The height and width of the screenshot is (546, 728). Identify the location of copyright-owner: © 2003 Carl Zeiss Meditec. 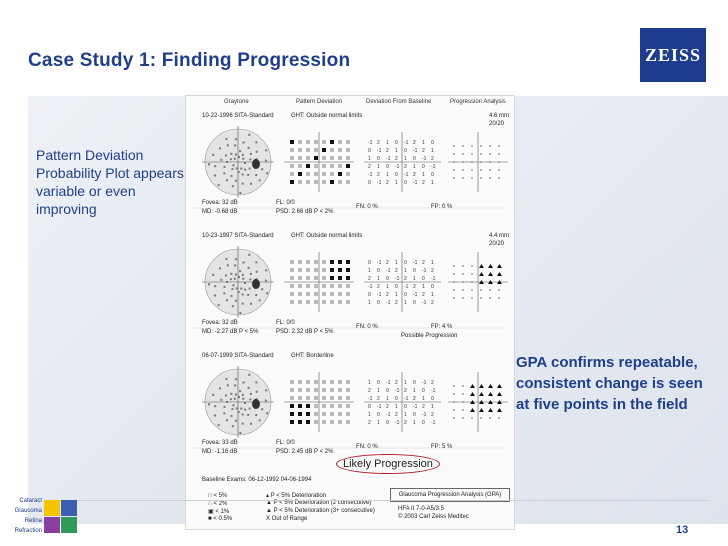
(433, 517).